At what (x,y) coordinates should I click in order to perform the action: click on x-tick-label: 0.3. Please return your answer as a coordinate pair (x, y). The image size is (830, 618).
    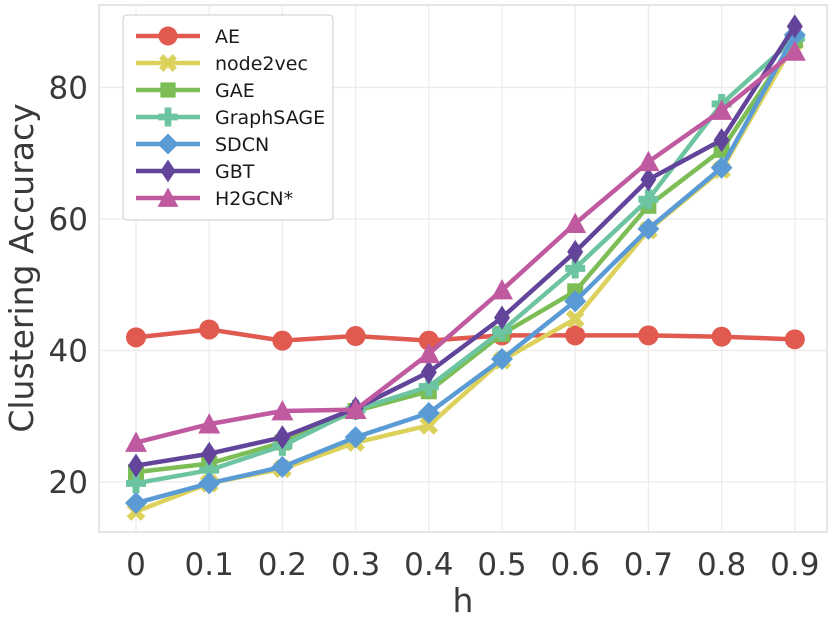
    Looking at the image, I should click on (355, 565).